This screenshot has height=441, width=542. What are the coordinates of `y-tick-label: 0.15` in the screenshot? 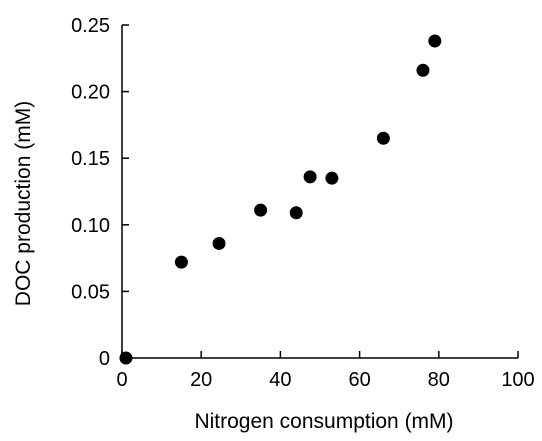 It's located at (90, 159).